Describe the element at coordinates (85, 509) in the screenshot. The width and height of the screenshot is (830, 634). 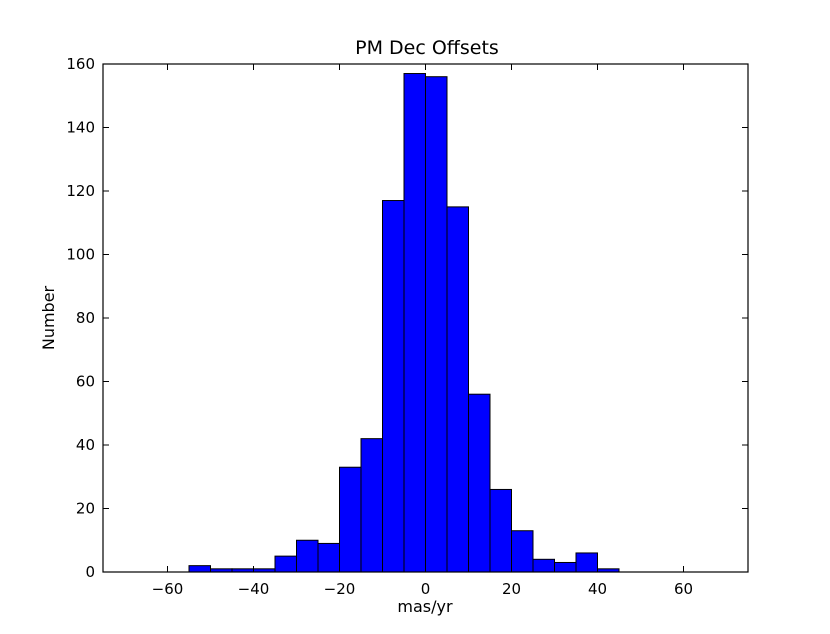
I see `y-tick-label: 20` at that location.